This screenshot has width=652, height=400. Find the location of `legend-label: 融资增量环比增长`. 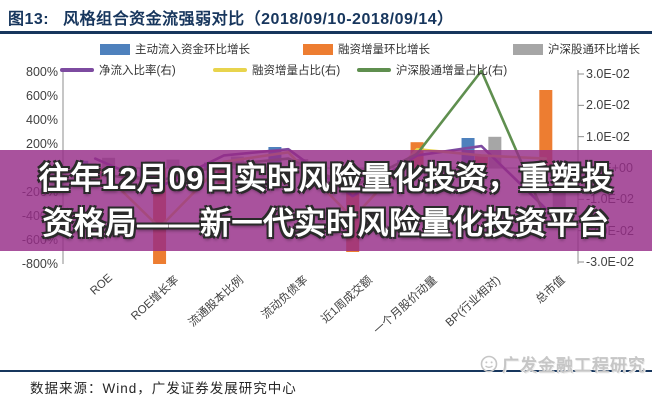

legend-label: 融资增量环比增长 is located at coordinates (384, 50).